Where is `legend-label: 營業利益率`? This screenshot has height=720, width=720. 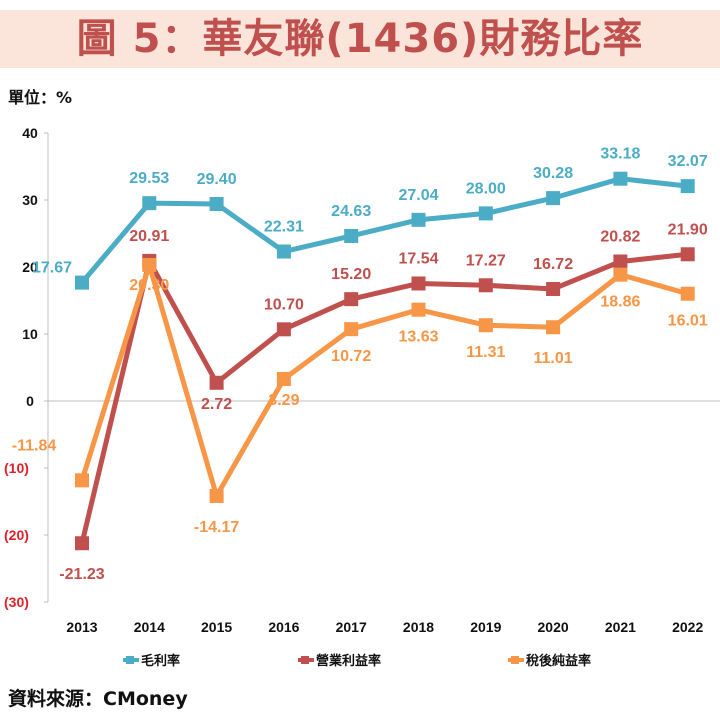
legend-label: 營業利益率 is located at coordinates (348, 661).